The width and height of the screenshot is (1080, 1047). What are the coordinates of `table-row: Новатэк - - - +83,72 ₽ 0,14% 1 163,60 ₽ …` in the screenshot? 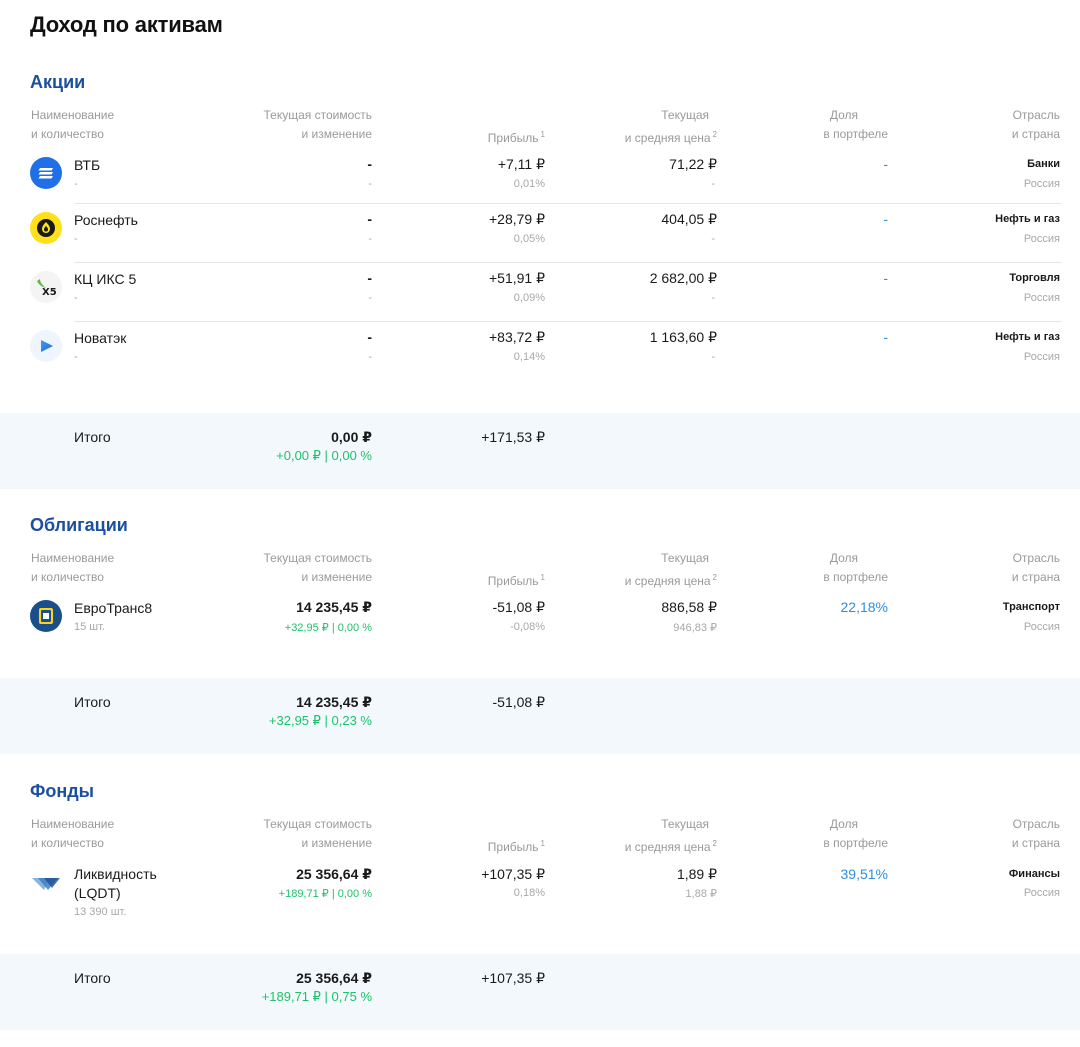 It's located at (540, 353).